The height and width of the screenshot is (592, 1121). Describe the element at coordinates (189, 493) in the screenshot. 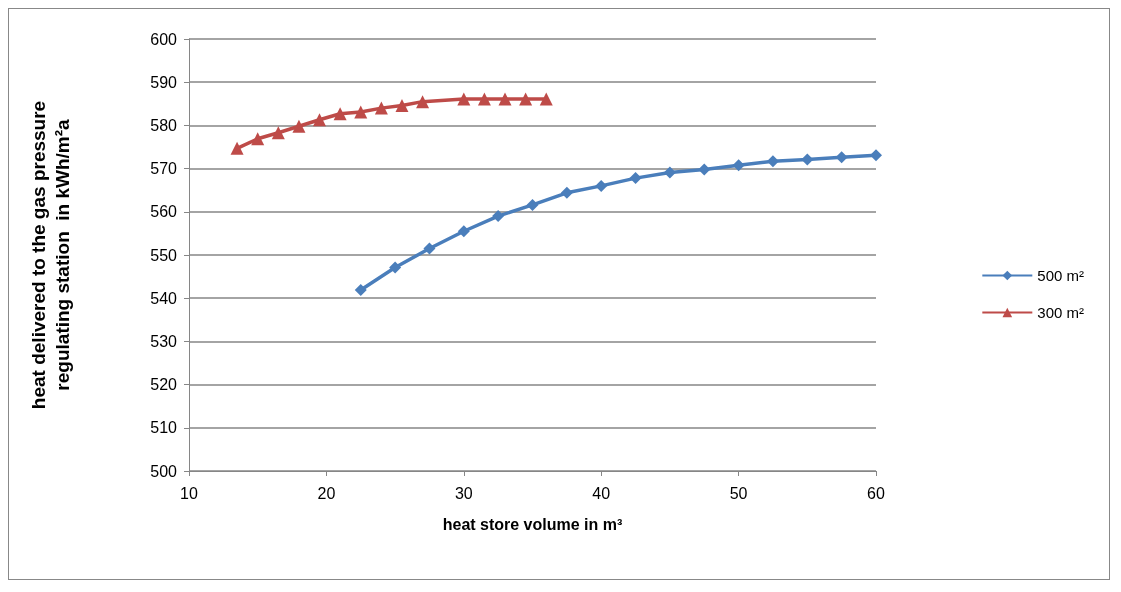

I see `x-tick-label: 10` at that location.